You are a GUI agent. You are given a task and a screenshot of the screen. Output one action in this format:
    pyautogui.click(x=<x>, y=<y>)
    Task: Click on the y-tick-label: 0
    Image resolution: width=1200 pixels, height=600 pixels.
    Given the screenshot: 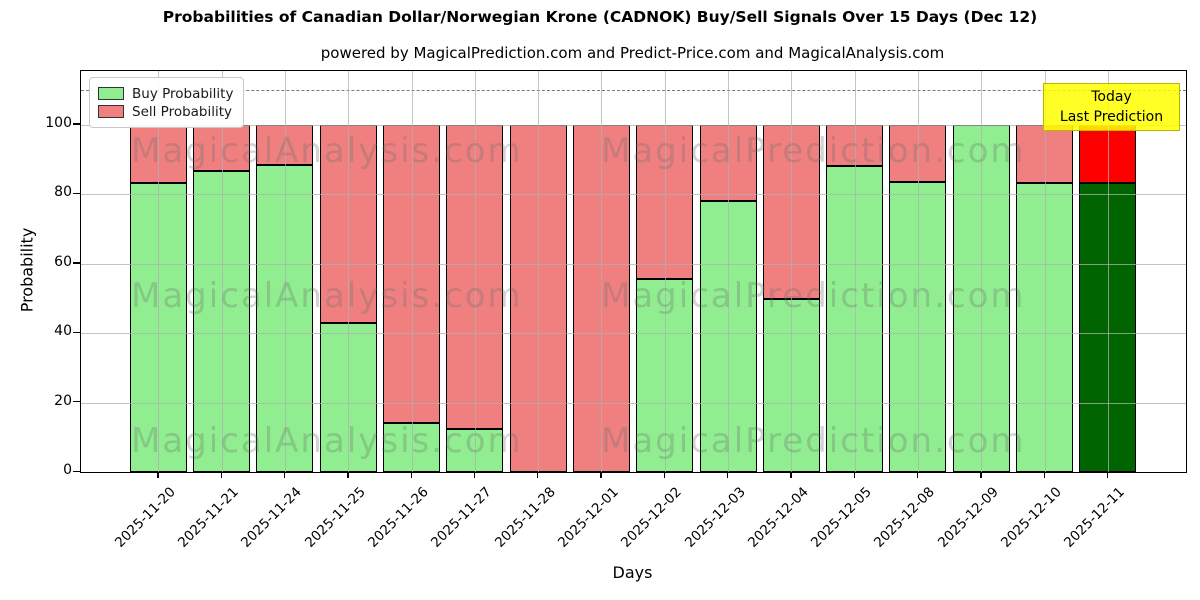 What is the action you would take?
    pyautogui.click(x=67, y=470)
    